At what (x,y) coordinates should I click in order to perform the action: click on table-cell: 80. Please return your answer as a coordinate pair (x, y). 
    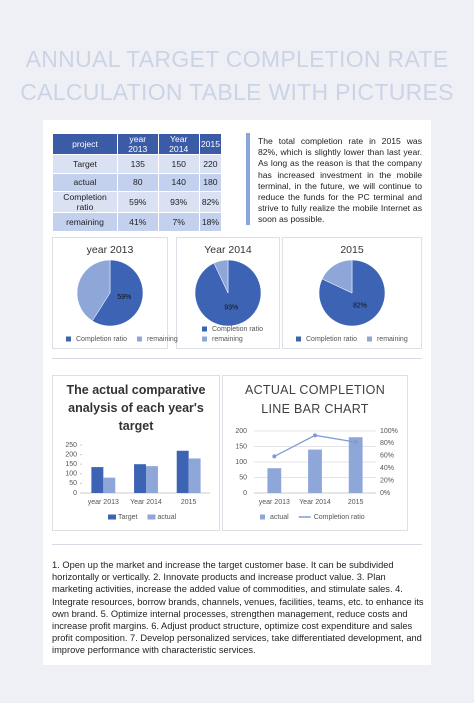
    Looking at the image, I should click on (137, 182).